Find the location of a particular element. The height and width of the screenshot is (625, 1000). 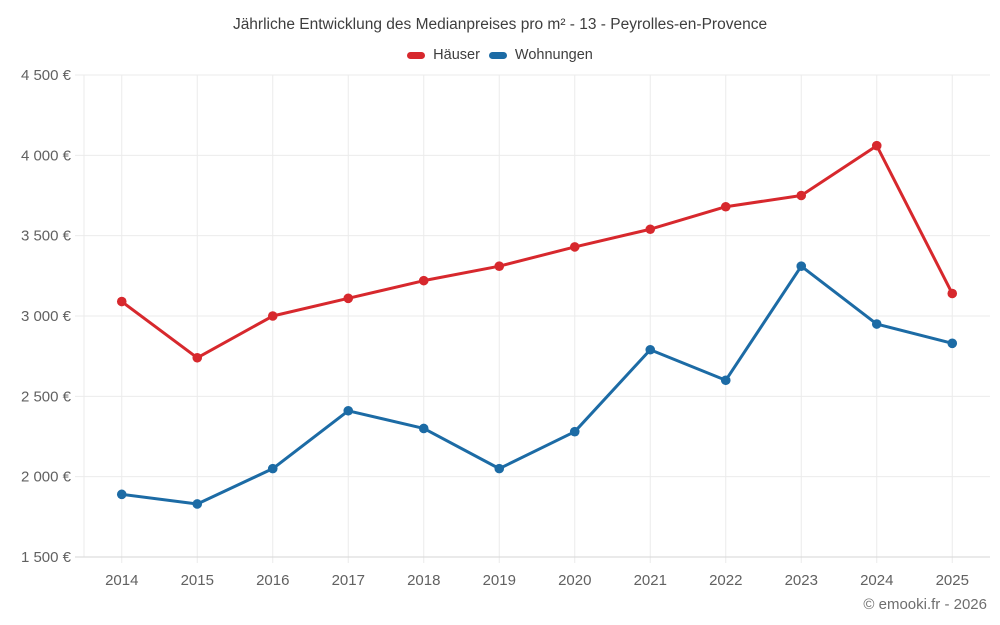

data-point-h-user-2016 is located at coordinates (272, 316).